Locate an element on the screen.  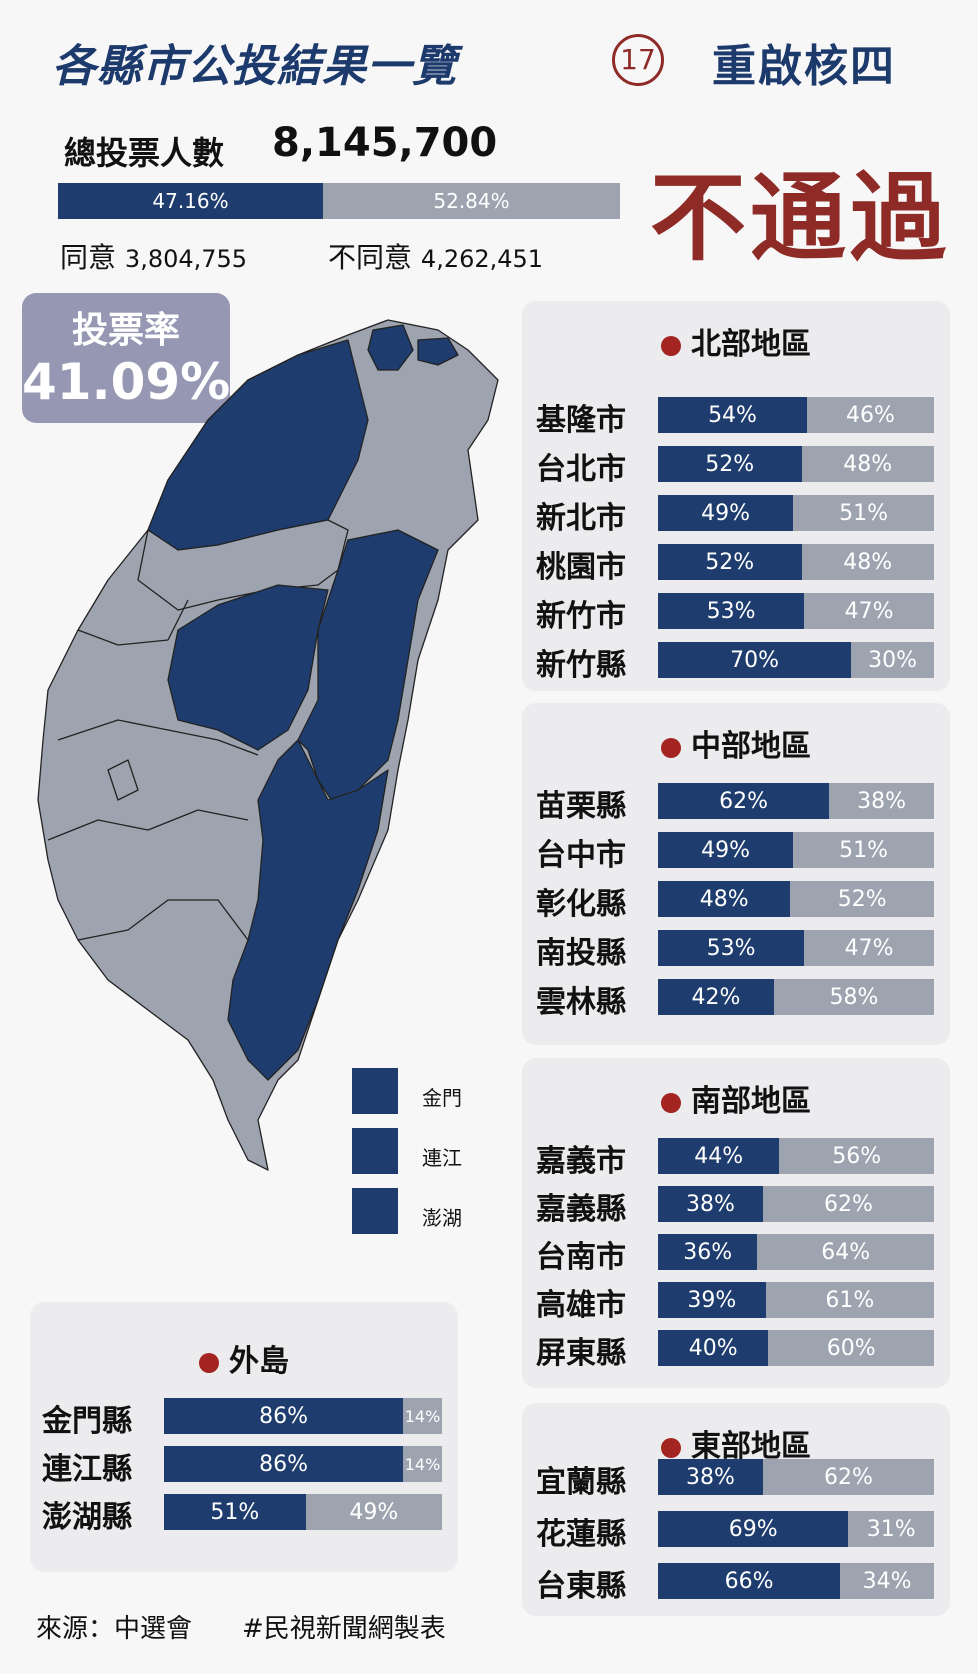
agree-bar-segment: 54% is located at coordinates (733, 415).